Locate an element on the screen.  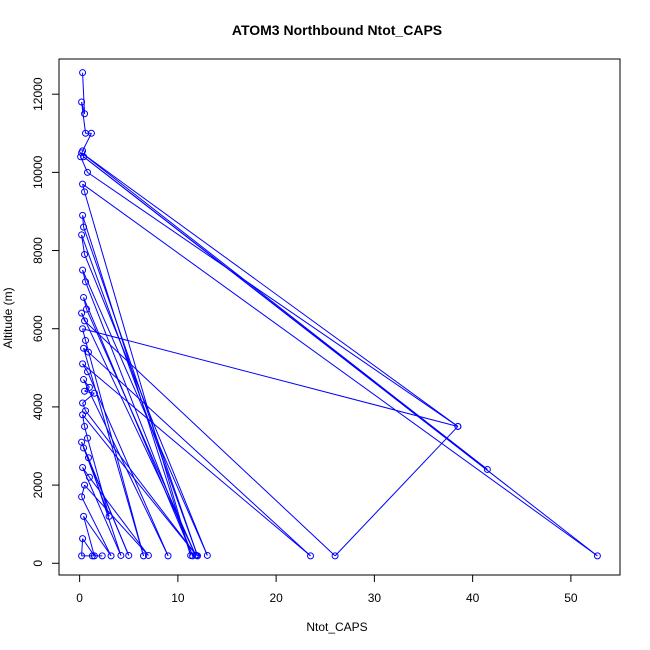
x-axis: 0 10 20 30 40 50 is located at coordinates (327, 589).